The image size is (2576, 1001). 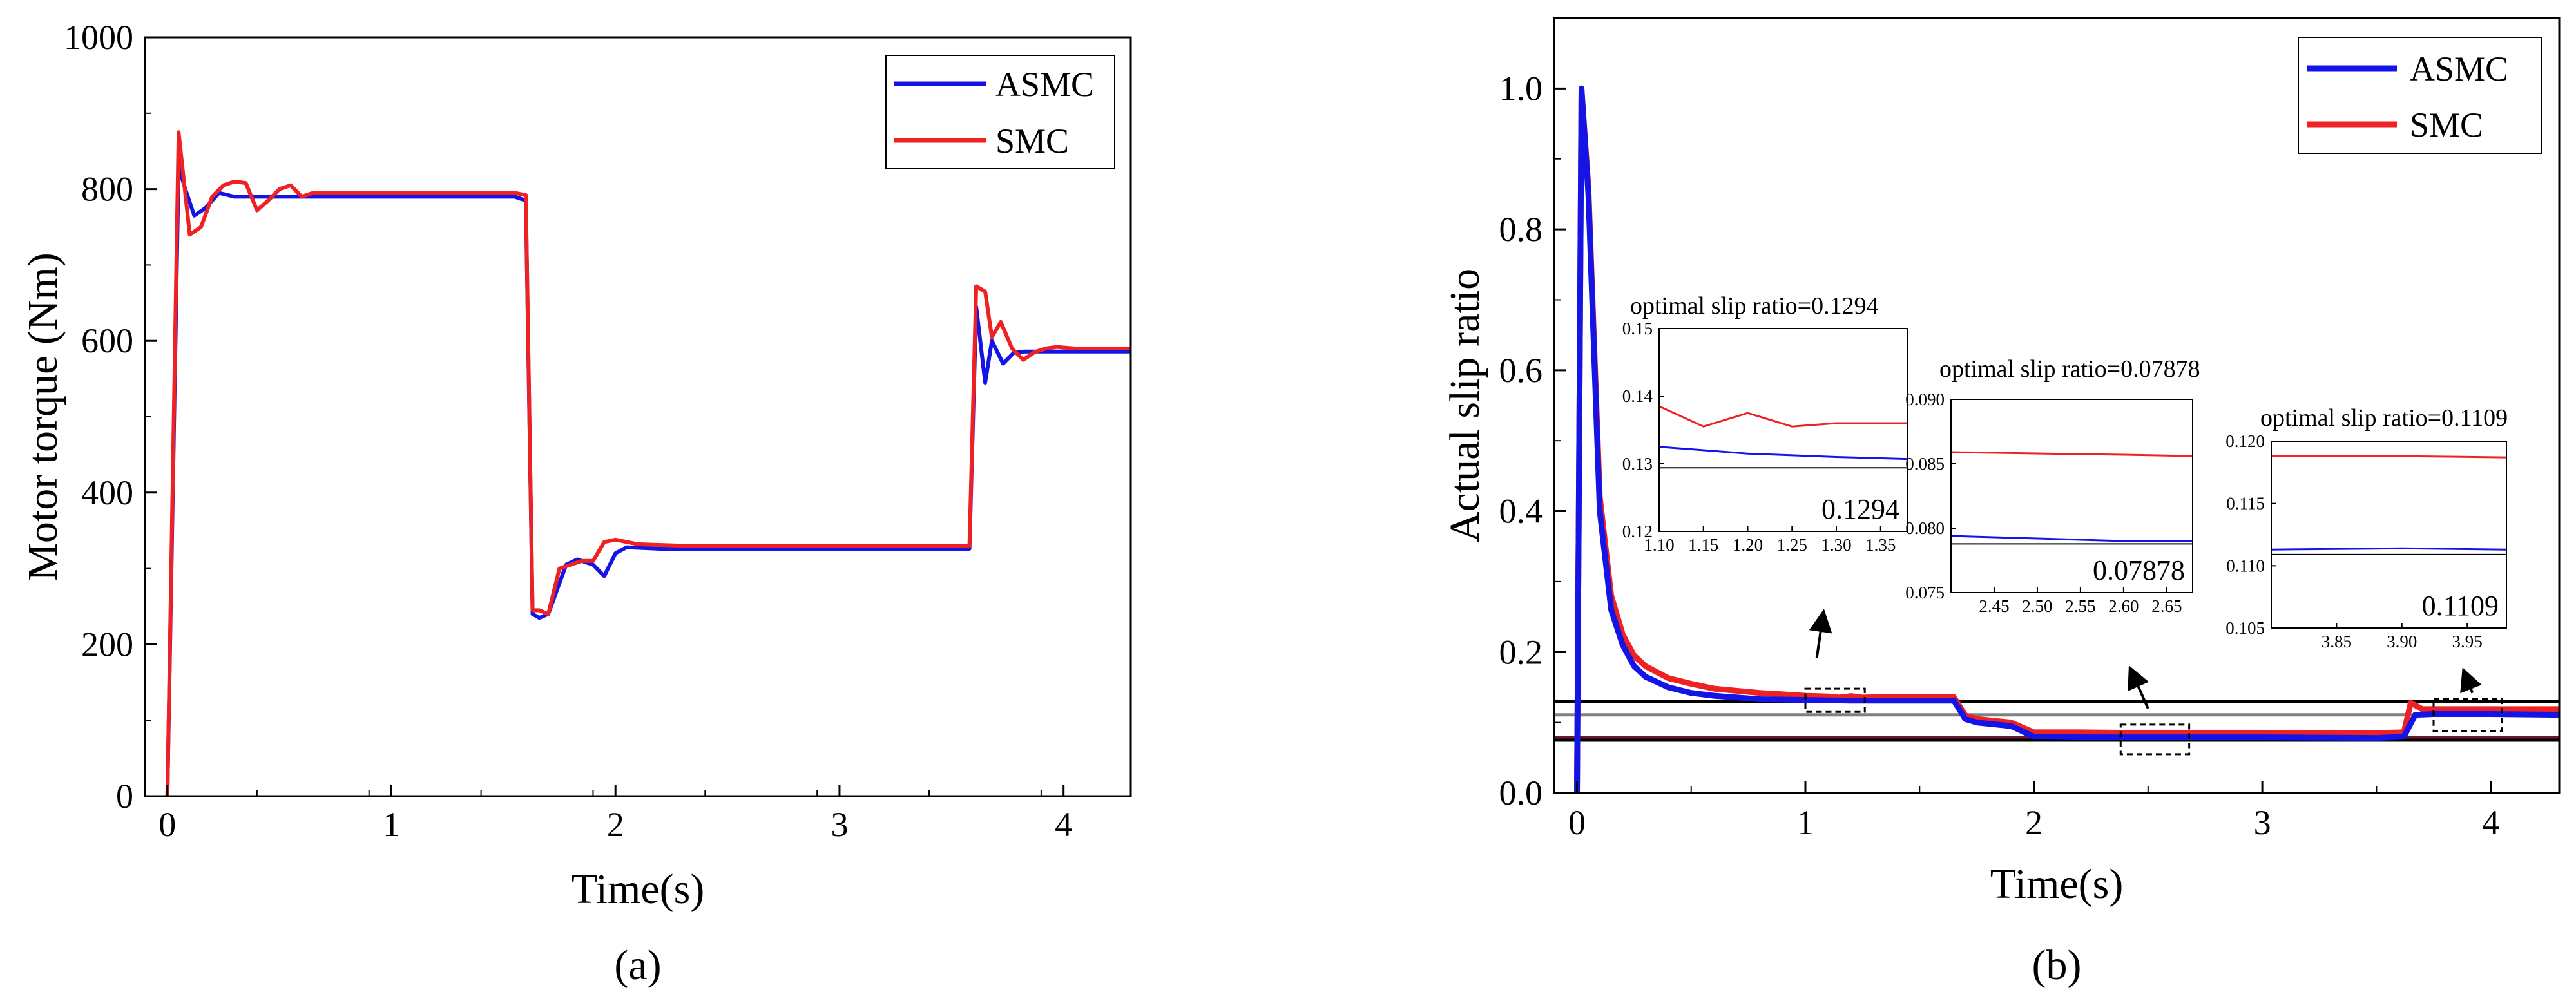 What do you see at coordinates (2420, 95) in the screenshot?
I see `chart-b-legend-box` at bounding box center [2420, 95].